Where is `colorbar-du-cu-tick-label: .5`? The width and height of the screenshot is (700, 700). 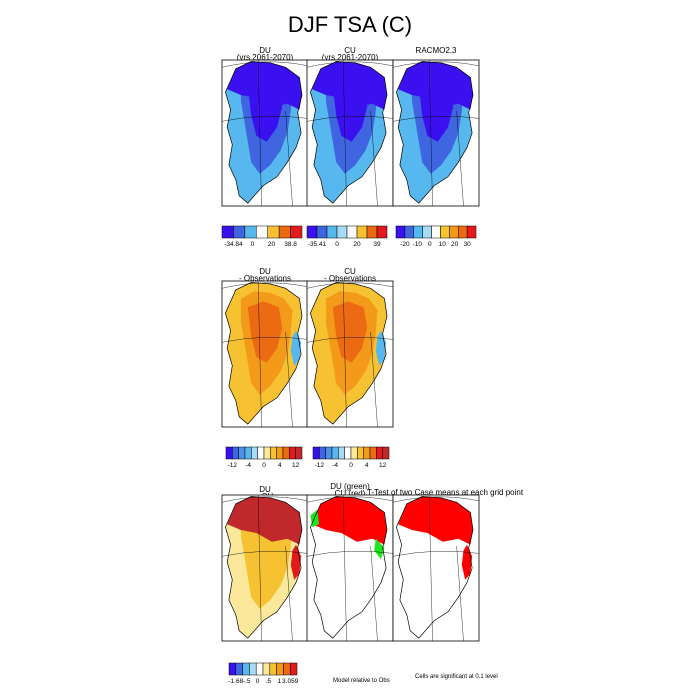 colorbar-du-cu-tick-label: .5 is located at coordinates (269, 681).